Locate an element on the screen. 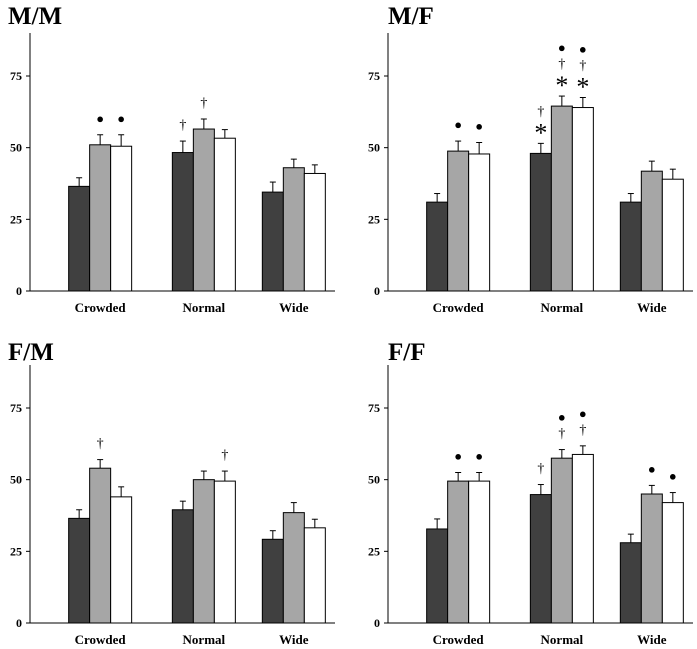 This screenshot has height=649, width=697. panel-title: M/M is located at coordinates (35, 16).